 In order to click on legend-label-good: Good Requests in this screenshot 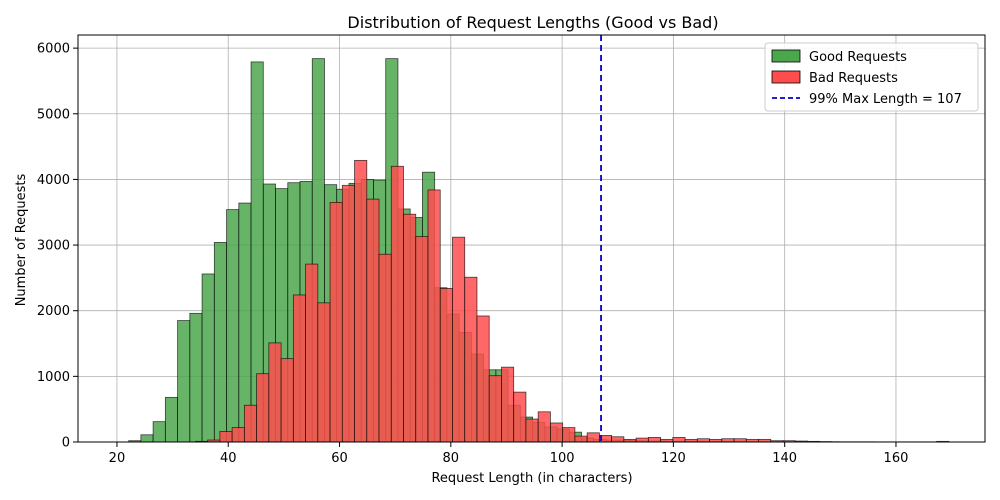, I will do `click(858, 57)`.